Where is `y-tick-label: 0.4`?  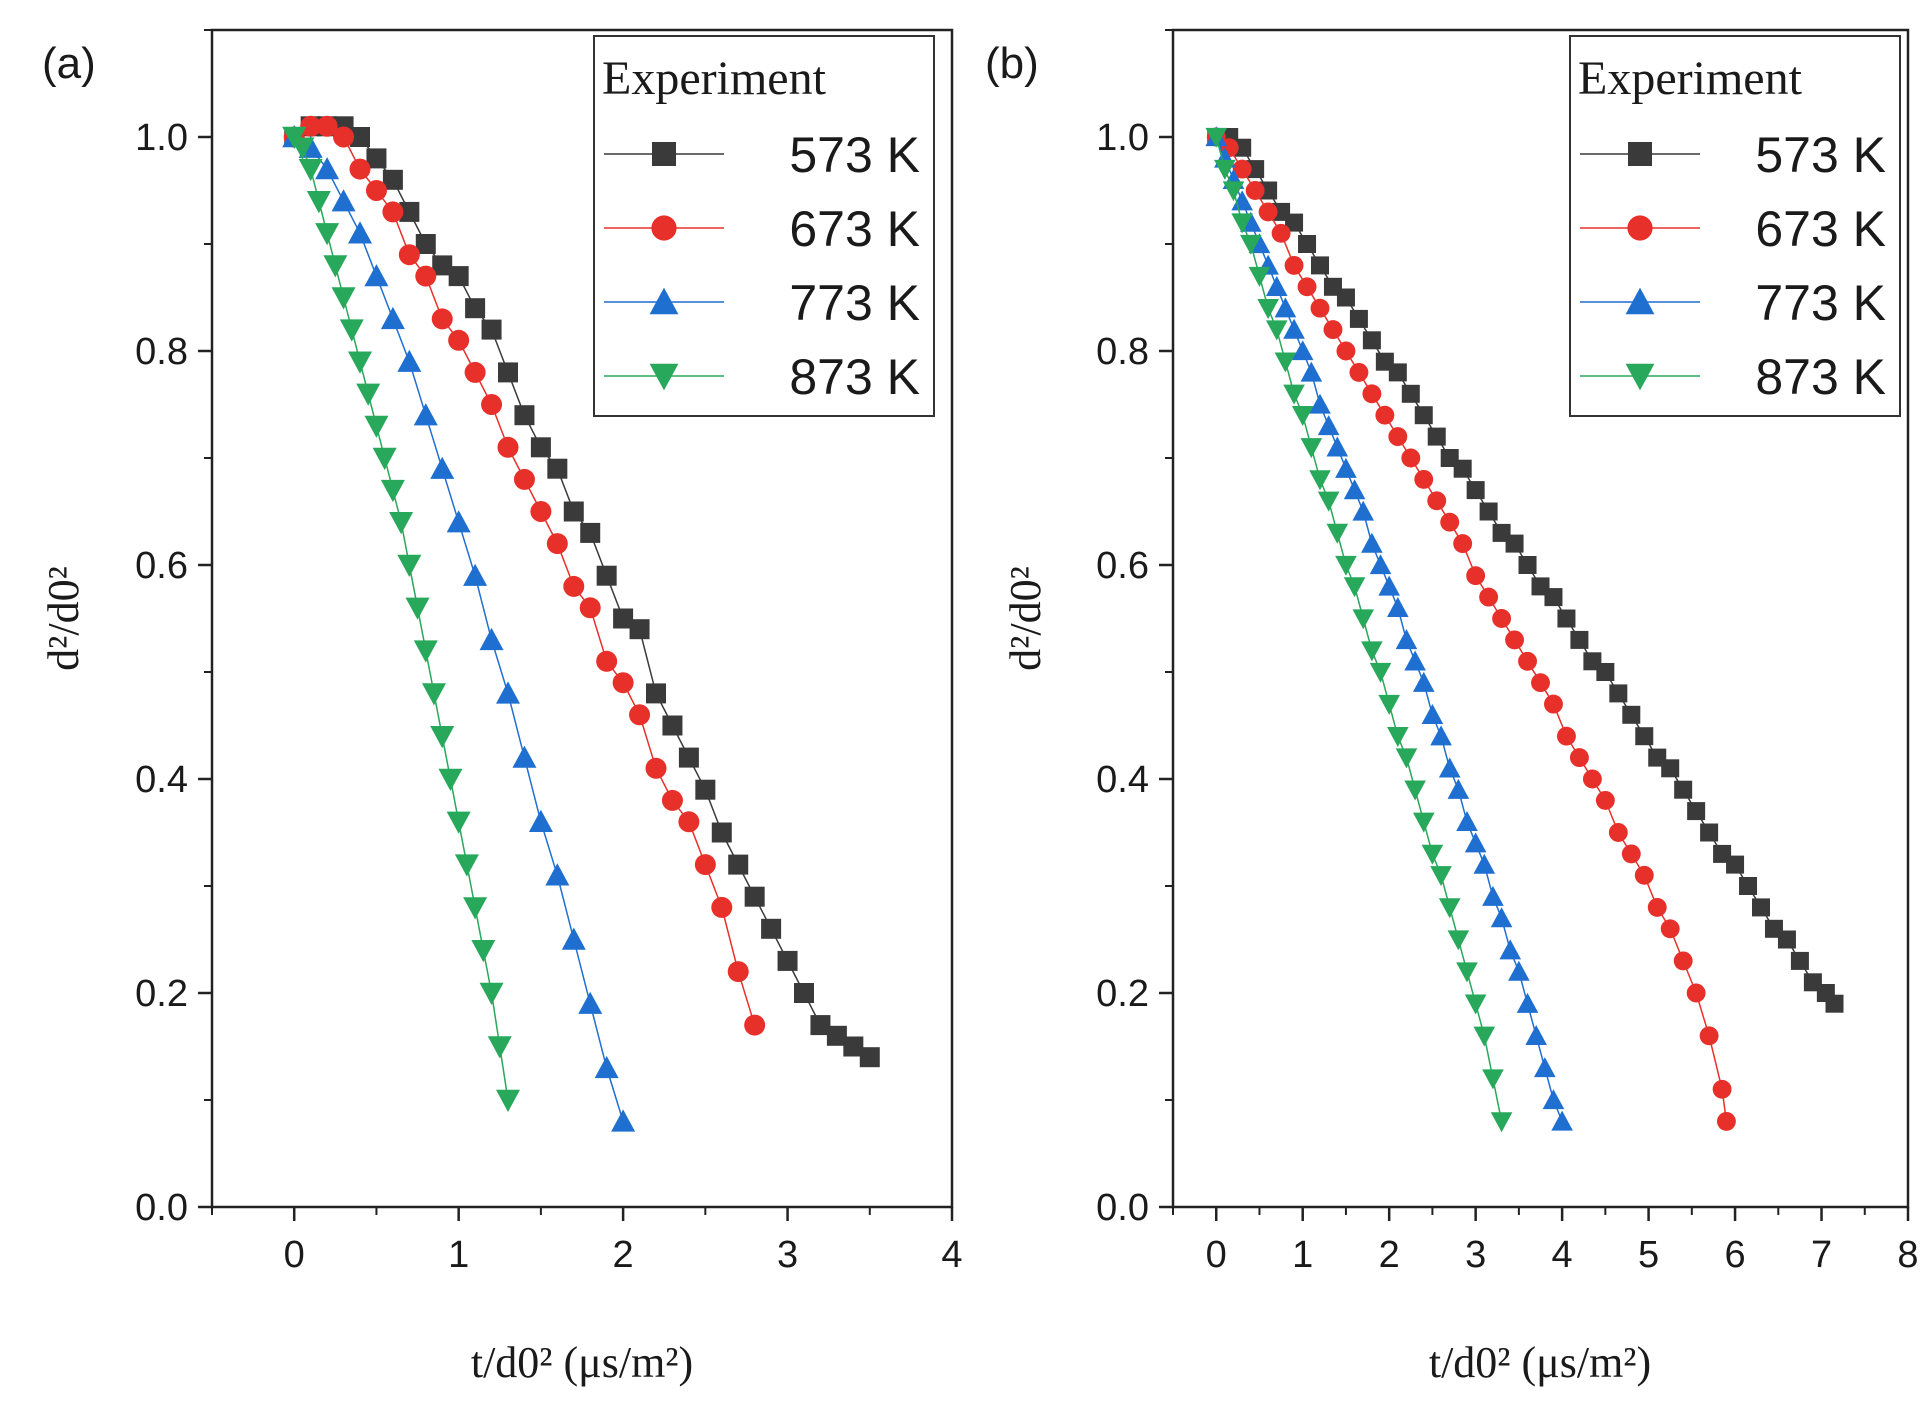
y-tick-label: 0.4 is located at coordinates (161, 780).